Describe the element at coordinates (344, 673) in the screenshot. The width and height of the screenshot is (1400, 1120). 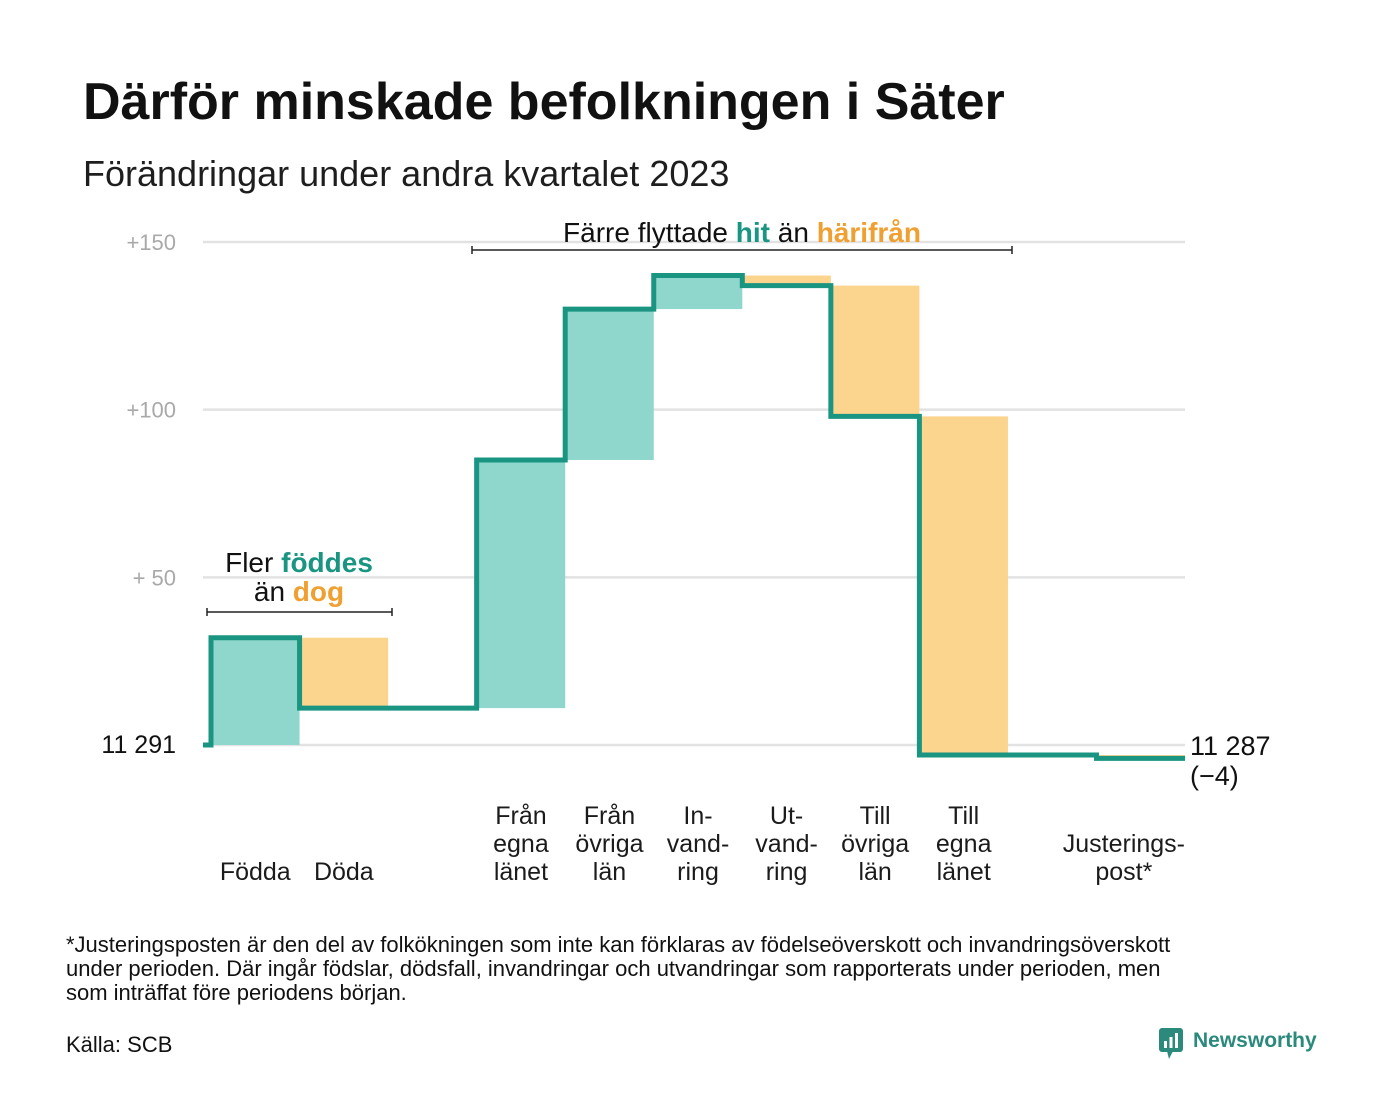
I see `bar-doda` at that location.